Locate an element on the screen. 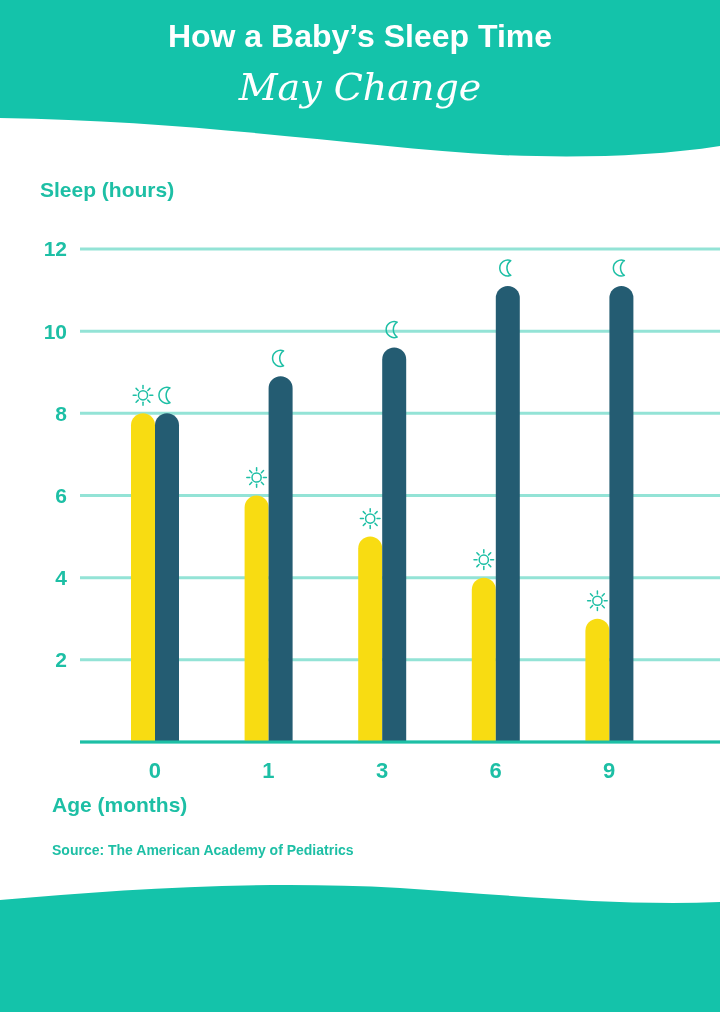 Image resolution: width=720 pixels, height=1012 pixels. x-tick-label: 6 is located at coordinates (495, 770).